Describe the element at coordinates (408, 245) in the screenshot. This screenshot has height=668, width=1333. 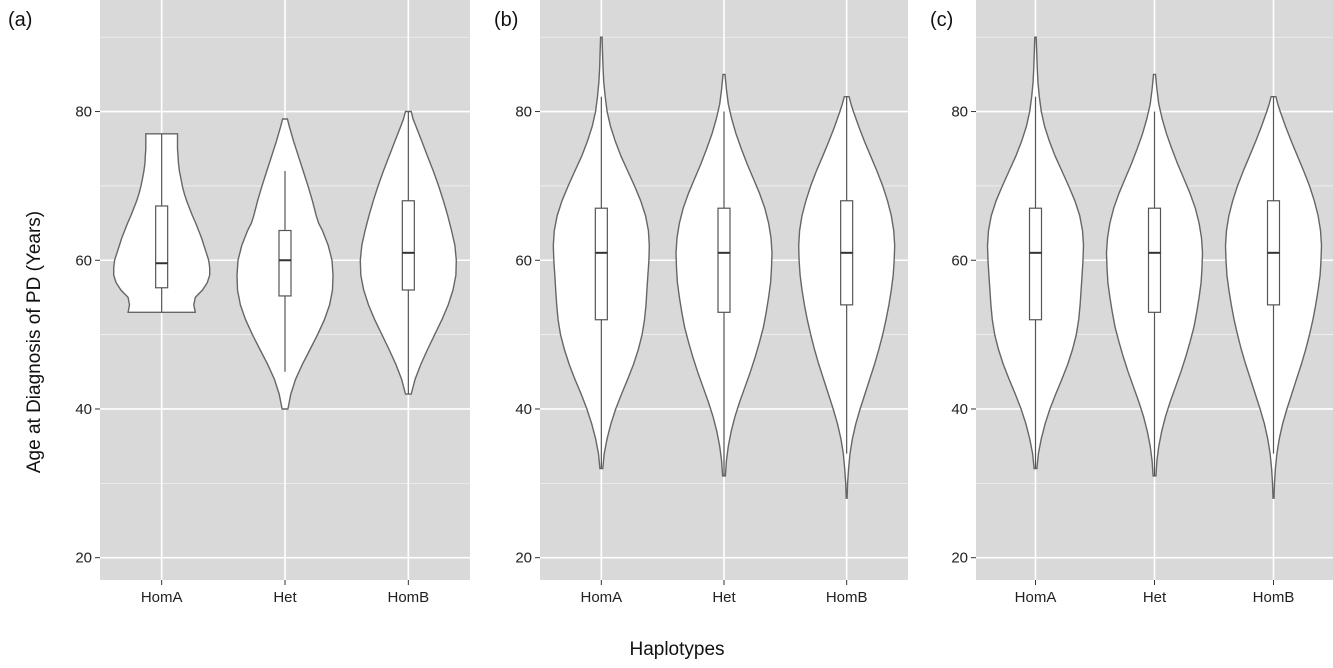
I see `box-homb` at that location.